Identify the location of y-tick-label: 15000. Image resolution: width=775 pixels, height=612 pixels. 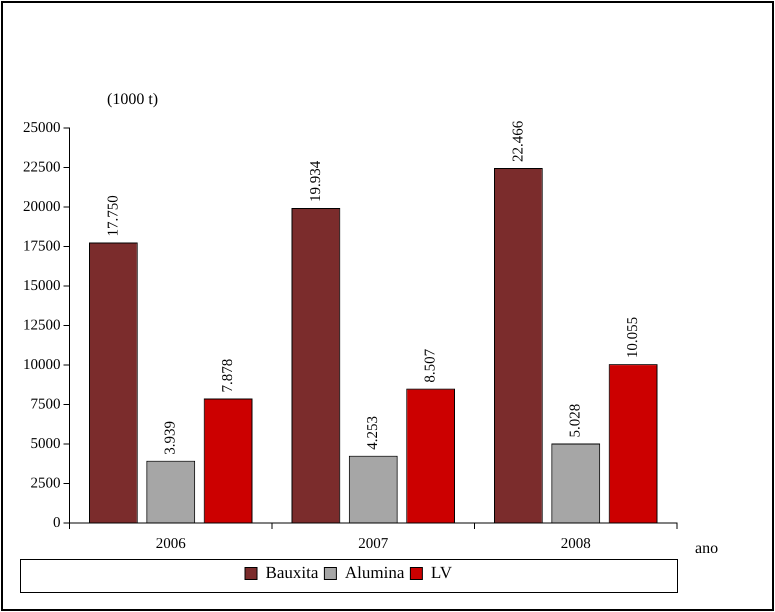
(41, 286).